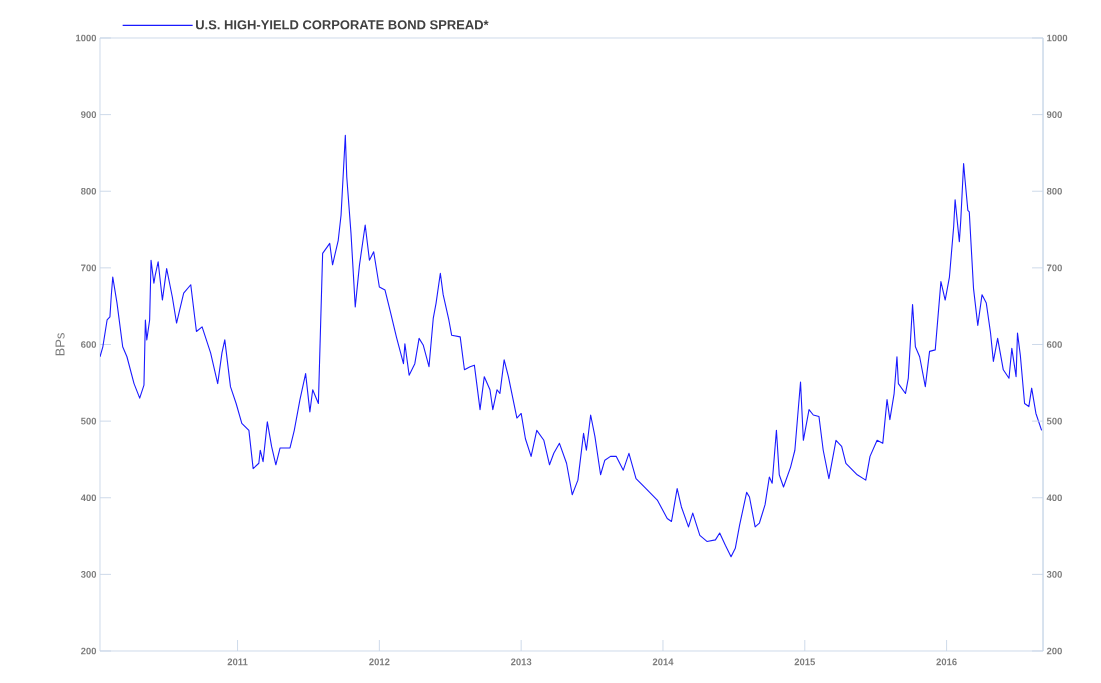 The width and height of the screenshot is (1101, 683). What do you see at coordinates (1054, 344) in the screenshot?
I see `y2-tick-label: 600` at bounding box center [1054, 344].